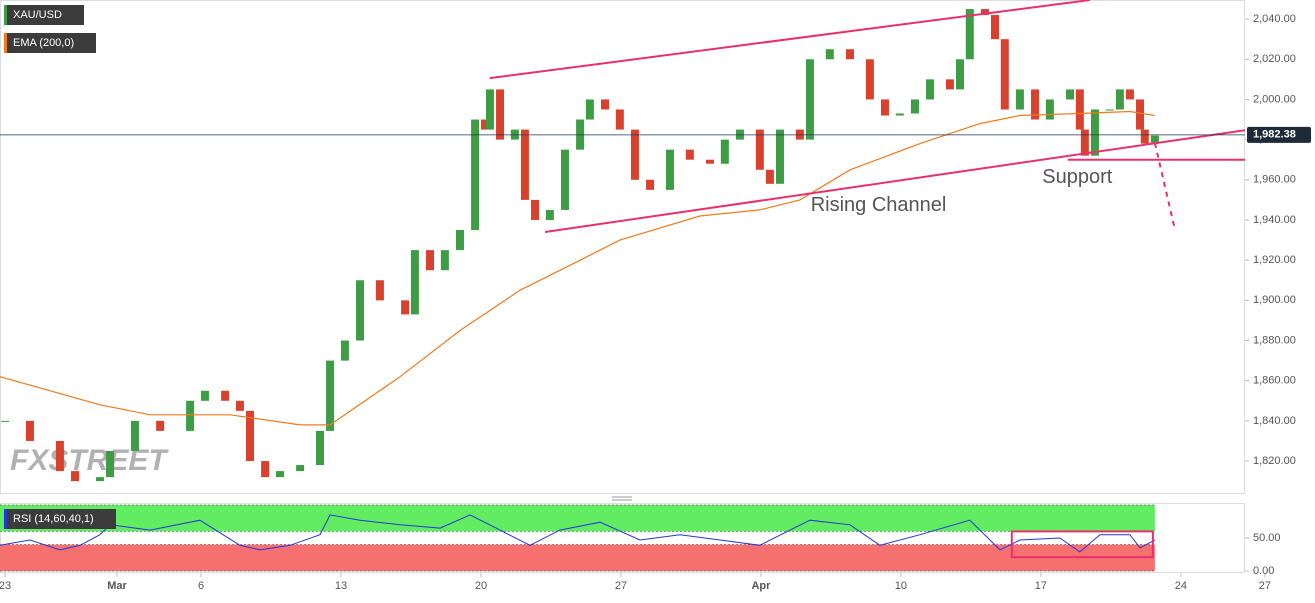  Describe the element at coordinates (1274, 180) in the screenshot. I see `y-tick-label: 1,960.00` at that location.